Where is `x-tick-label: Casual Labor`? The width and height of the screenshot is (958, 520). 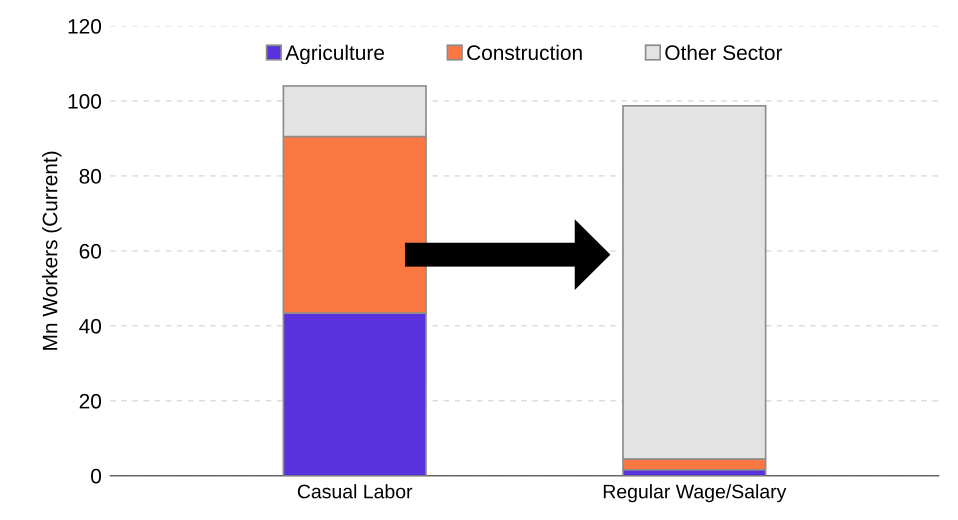
x-tick-label: Casual Labor is located at coordinates (355, 491).